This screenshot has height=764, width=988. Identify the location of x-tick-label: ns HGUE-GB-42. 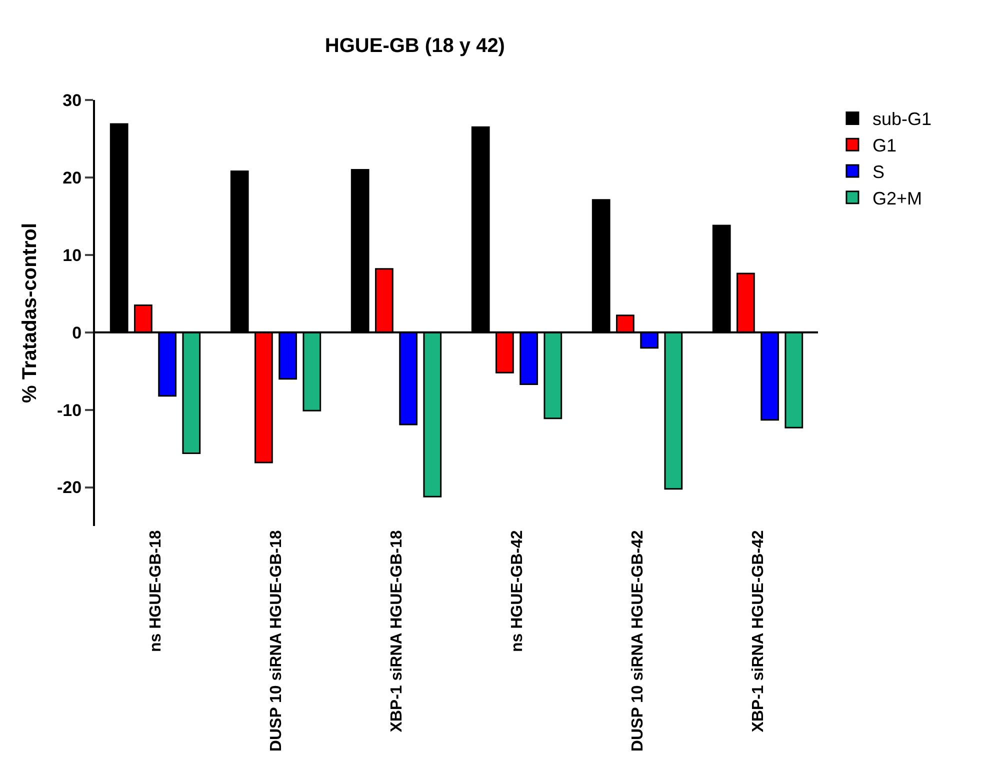
(517, 591).